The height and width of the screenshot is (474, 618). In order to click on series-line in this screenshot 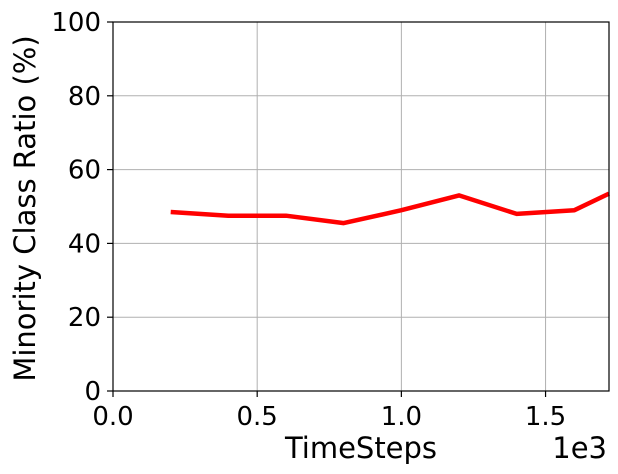, I will do `click(390, 208)`.